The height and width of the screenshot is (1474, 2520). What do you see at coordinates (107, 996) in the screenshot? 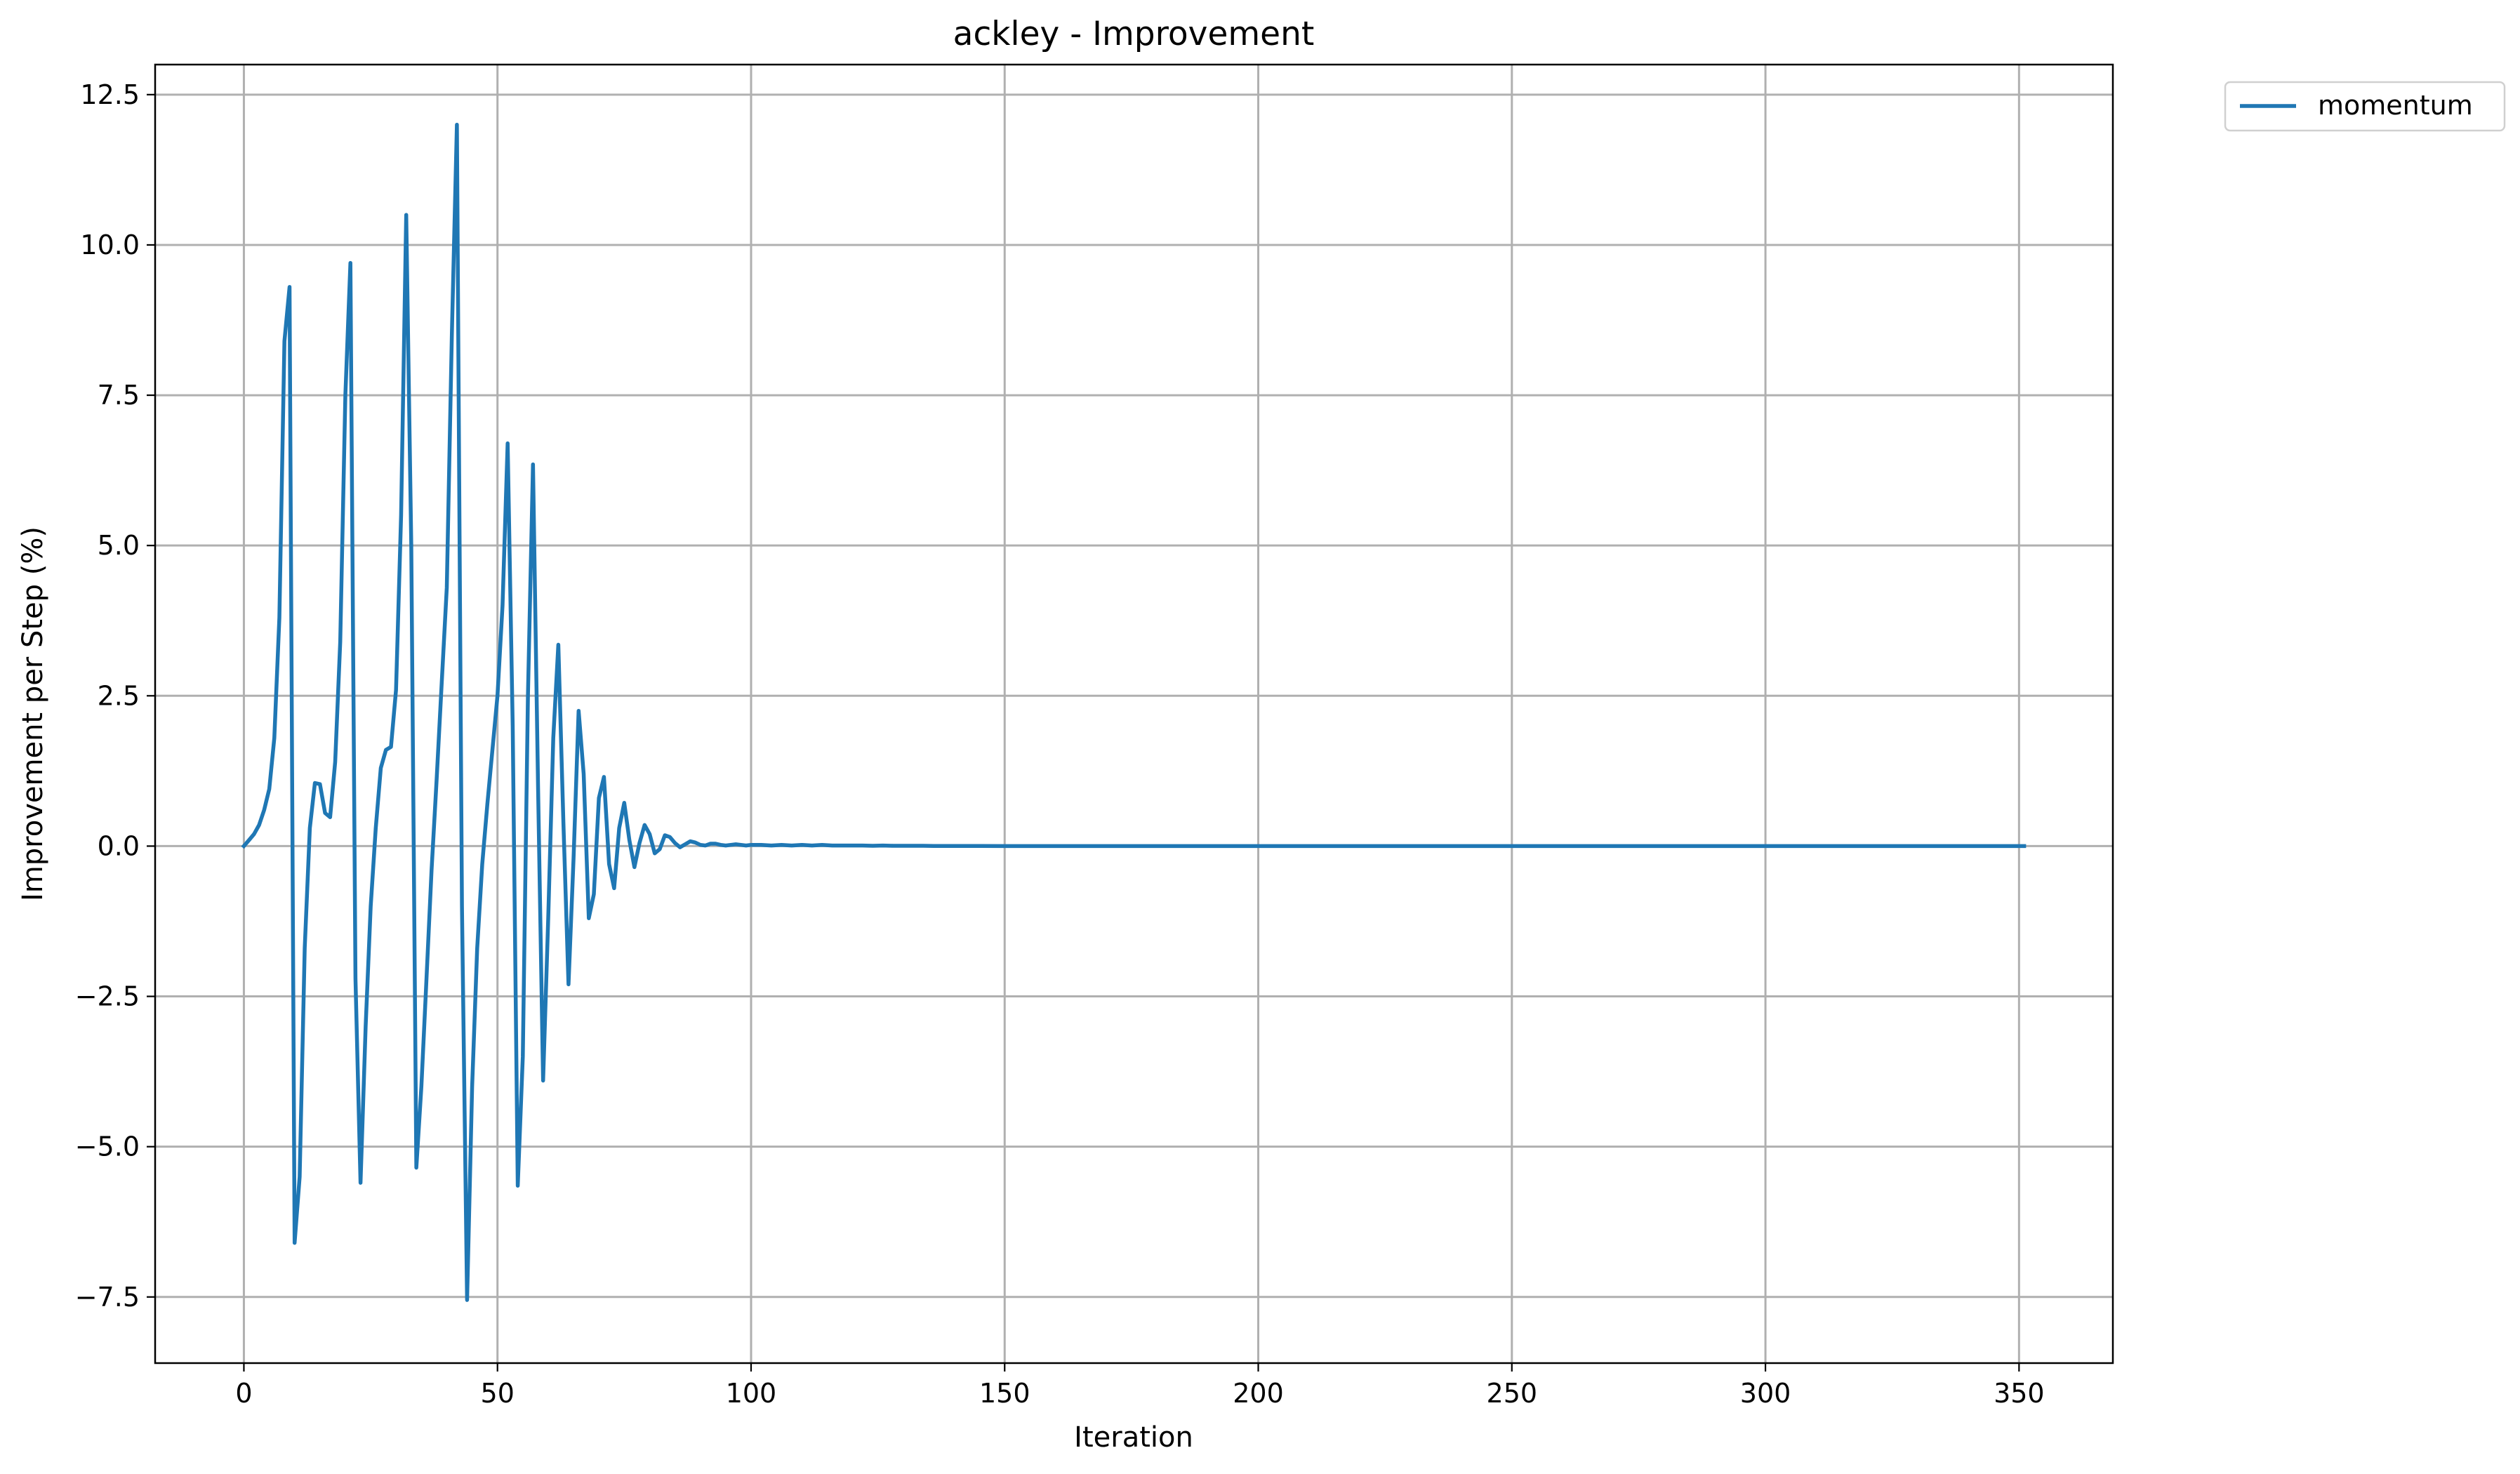
I see `y-tick-label: −2.5` at bounding box center [107, 996].